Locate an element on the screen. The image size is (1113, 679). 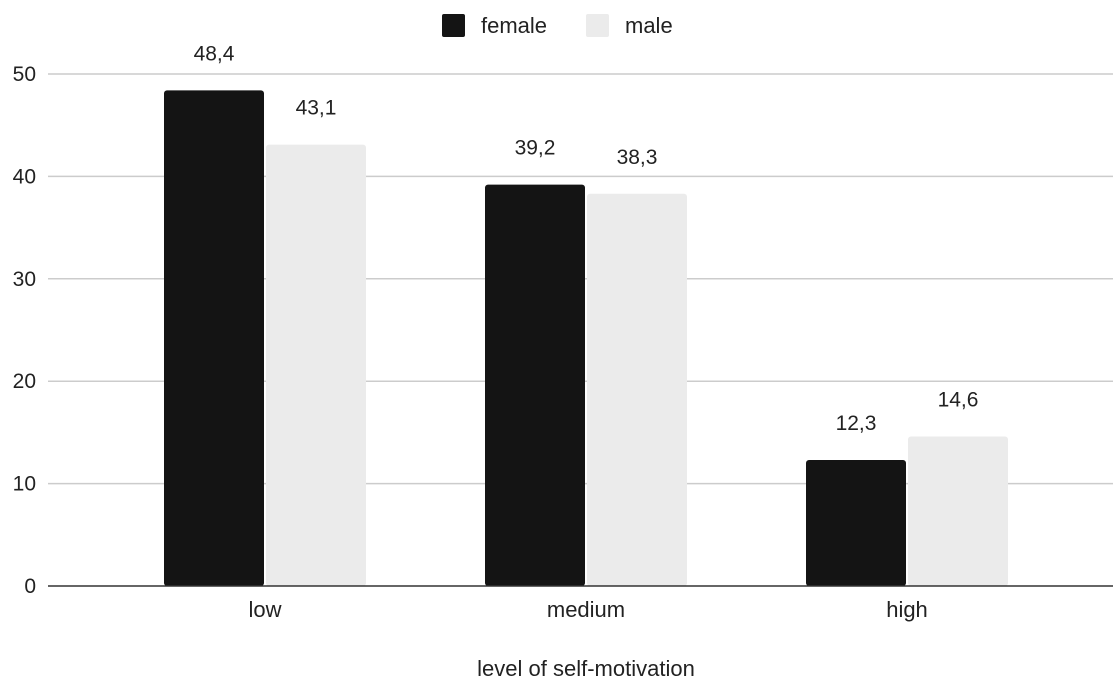
x-category-label: low is located at coordinates (264, 609).